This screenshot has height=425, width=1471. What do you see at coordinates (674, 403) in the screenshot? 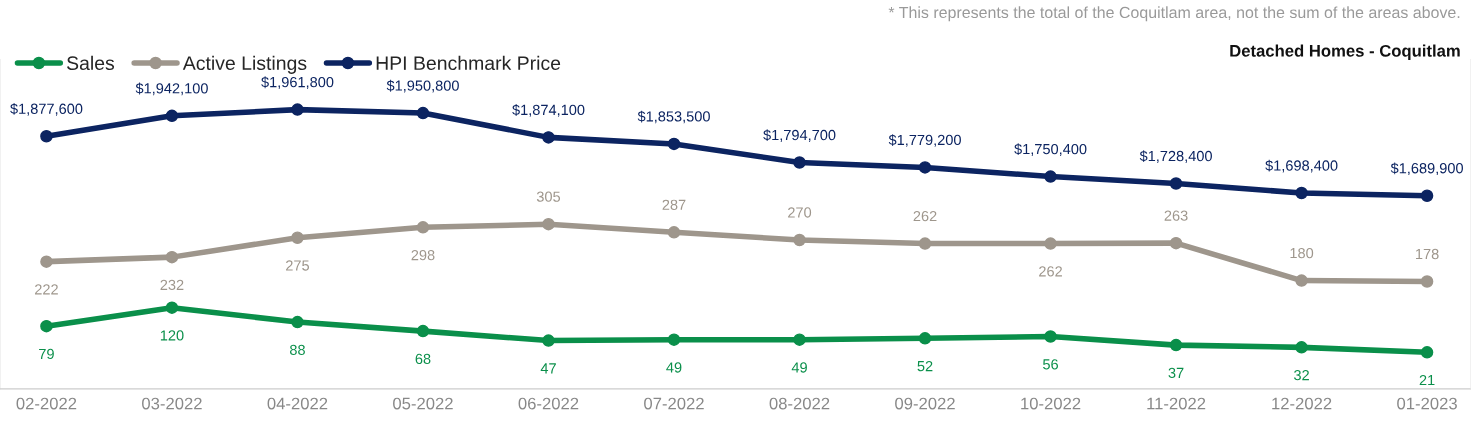
I see `x-tick-label: 07-2022` at bounding box center [674, 403].